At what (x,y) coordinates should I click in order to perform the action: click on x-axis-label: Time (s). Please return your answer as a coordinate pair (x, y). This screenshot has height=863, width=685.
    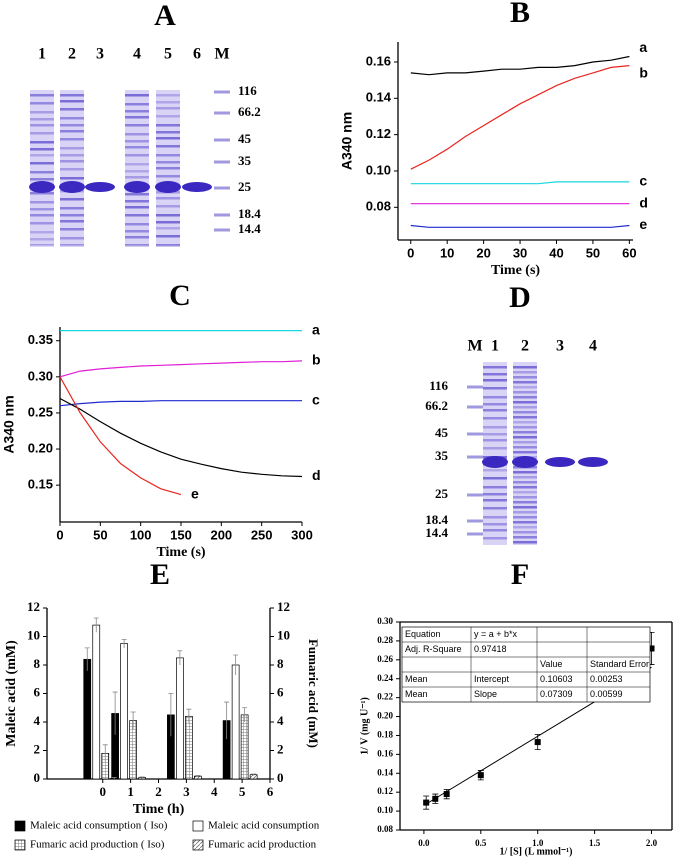
    Looking at the image, I should click on (180, 552).